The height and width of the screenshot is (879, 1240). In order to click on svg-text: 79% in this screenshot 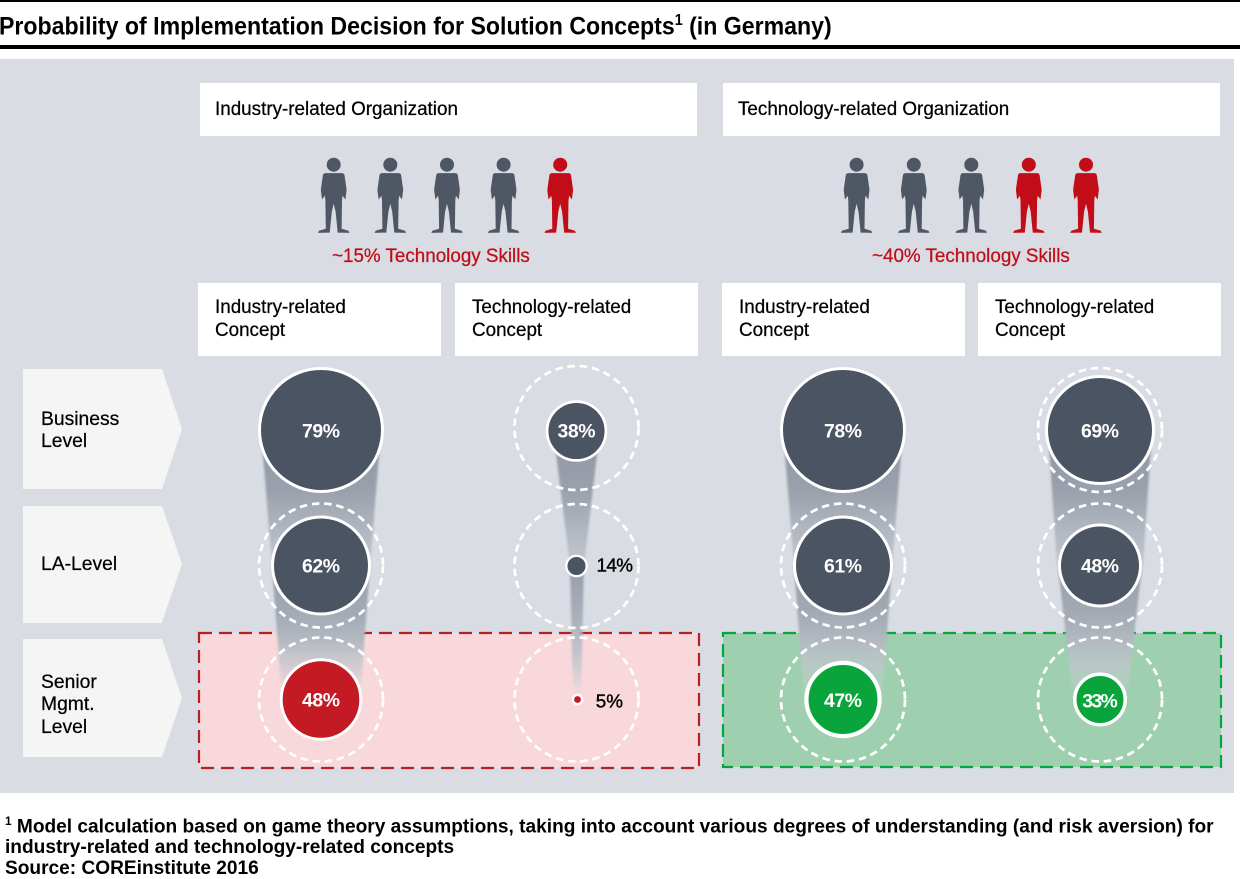, I will do `click(321, 432)`.